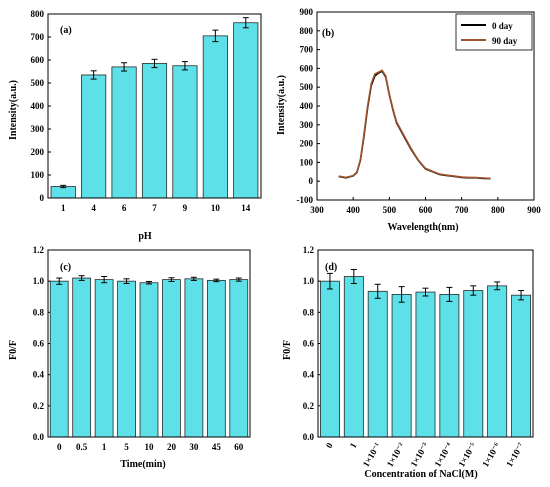 This screenshot has height=487, width=550. I want to click on panel-b-ytick-label: 400, so click(307, 106).